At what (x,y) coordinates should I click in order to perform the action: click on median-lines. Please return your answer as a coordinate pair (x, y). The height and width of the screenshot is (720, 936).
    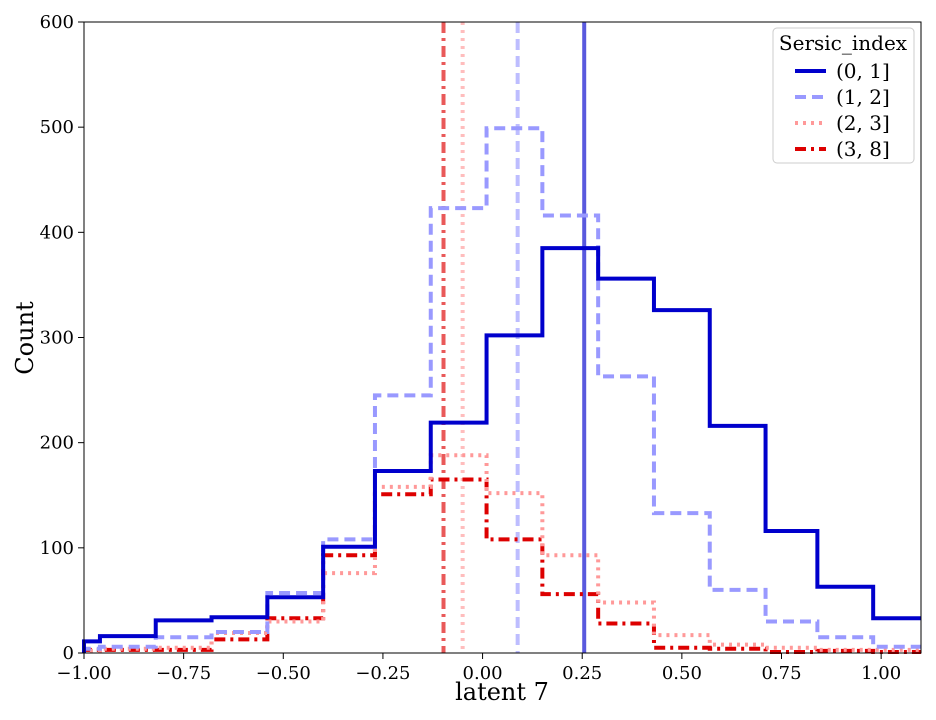
    Looking at the image, I should click on (514, 337).